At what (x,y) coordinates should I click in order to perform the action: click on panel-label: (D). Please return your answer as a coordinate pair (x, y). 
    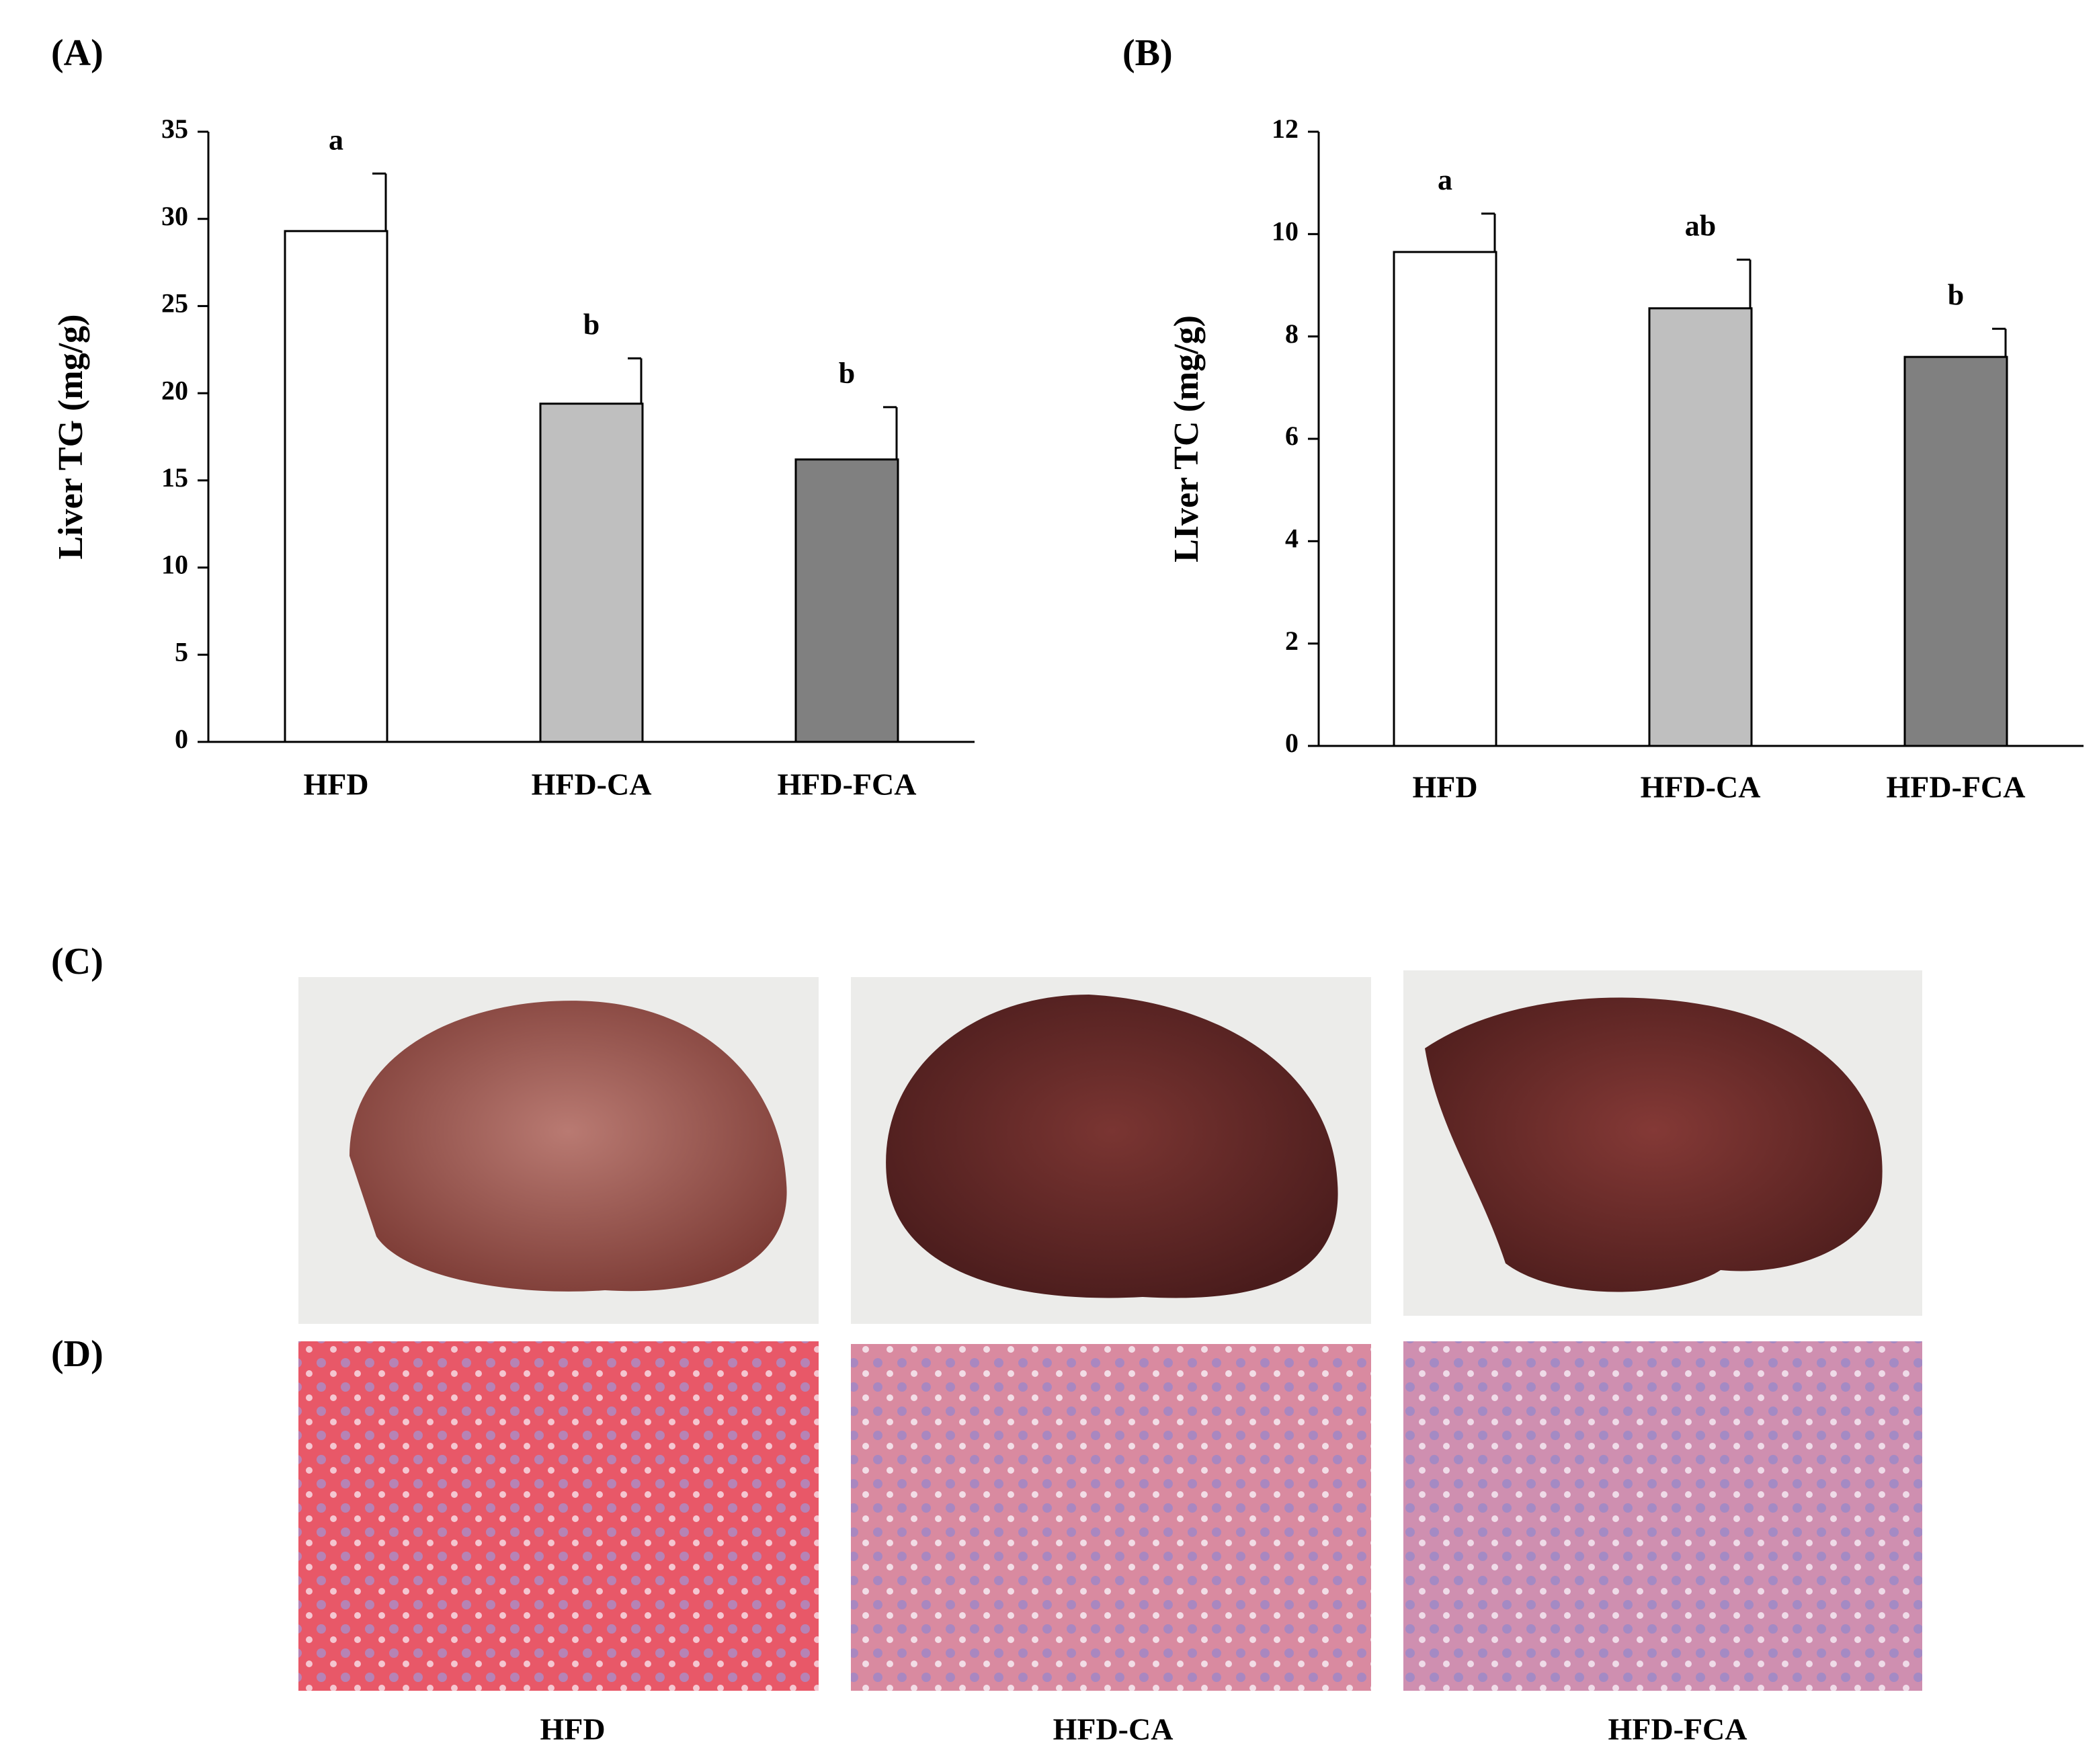
    Looking at the image, I should click on (77, 1354).